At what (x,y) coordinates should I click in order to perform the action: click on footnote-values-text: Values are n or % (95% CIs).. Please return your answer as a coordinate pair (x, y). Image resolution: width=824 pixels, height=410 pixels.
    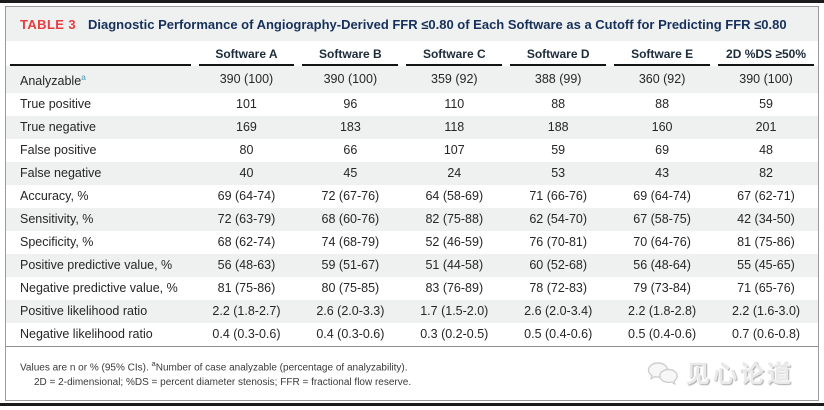
    Looking at the image, I should click on (86, 368).